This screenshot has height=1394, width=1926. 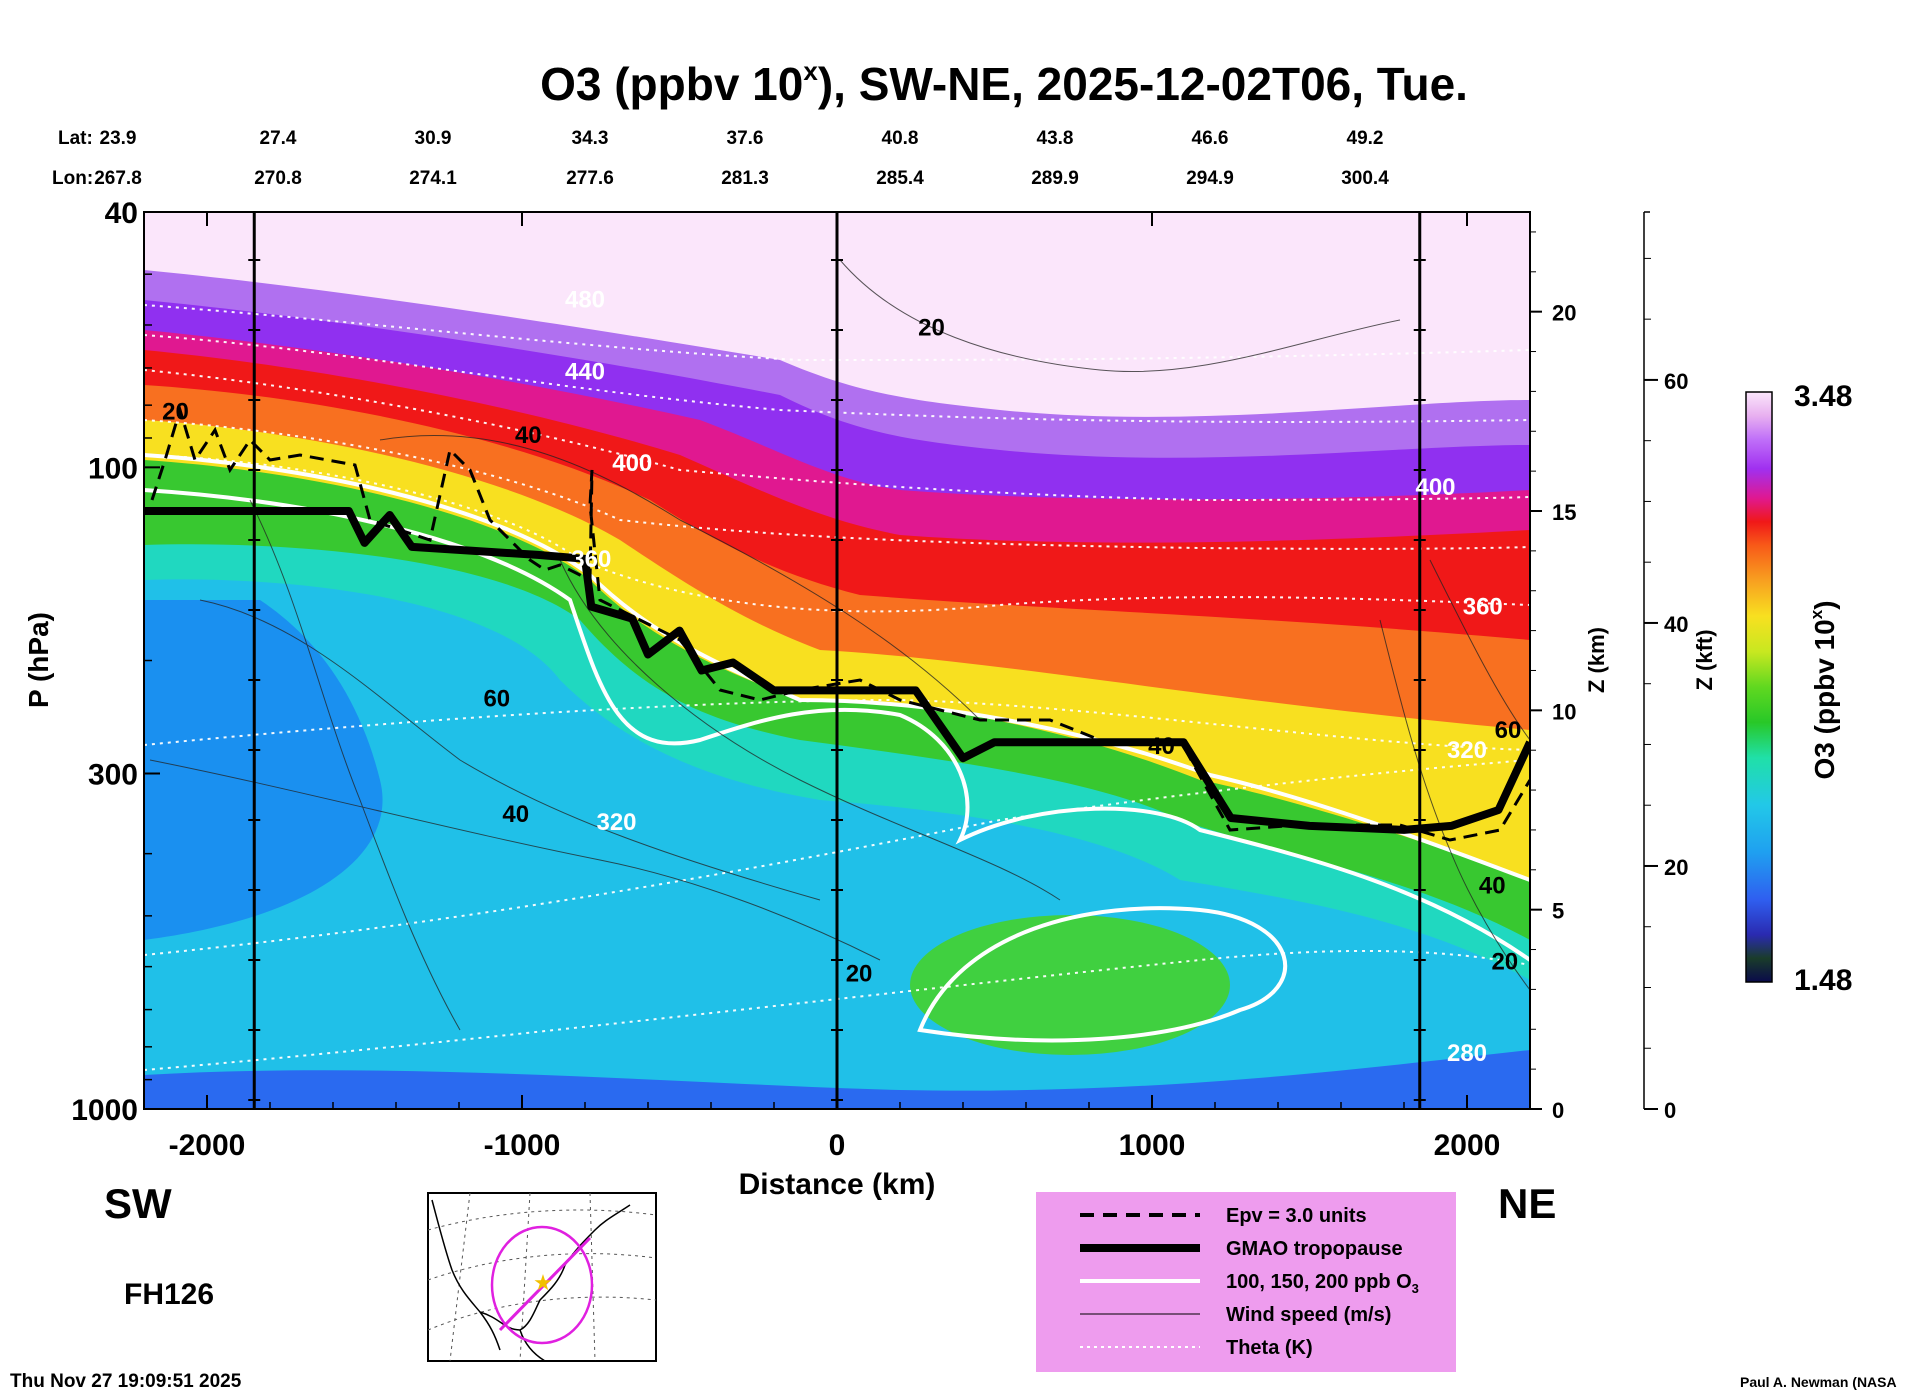 What do you see at coordinates (1676, 381) in the screenshot?
I see `z-kft-tick-label: 60` at bounding box center [1676, 381].